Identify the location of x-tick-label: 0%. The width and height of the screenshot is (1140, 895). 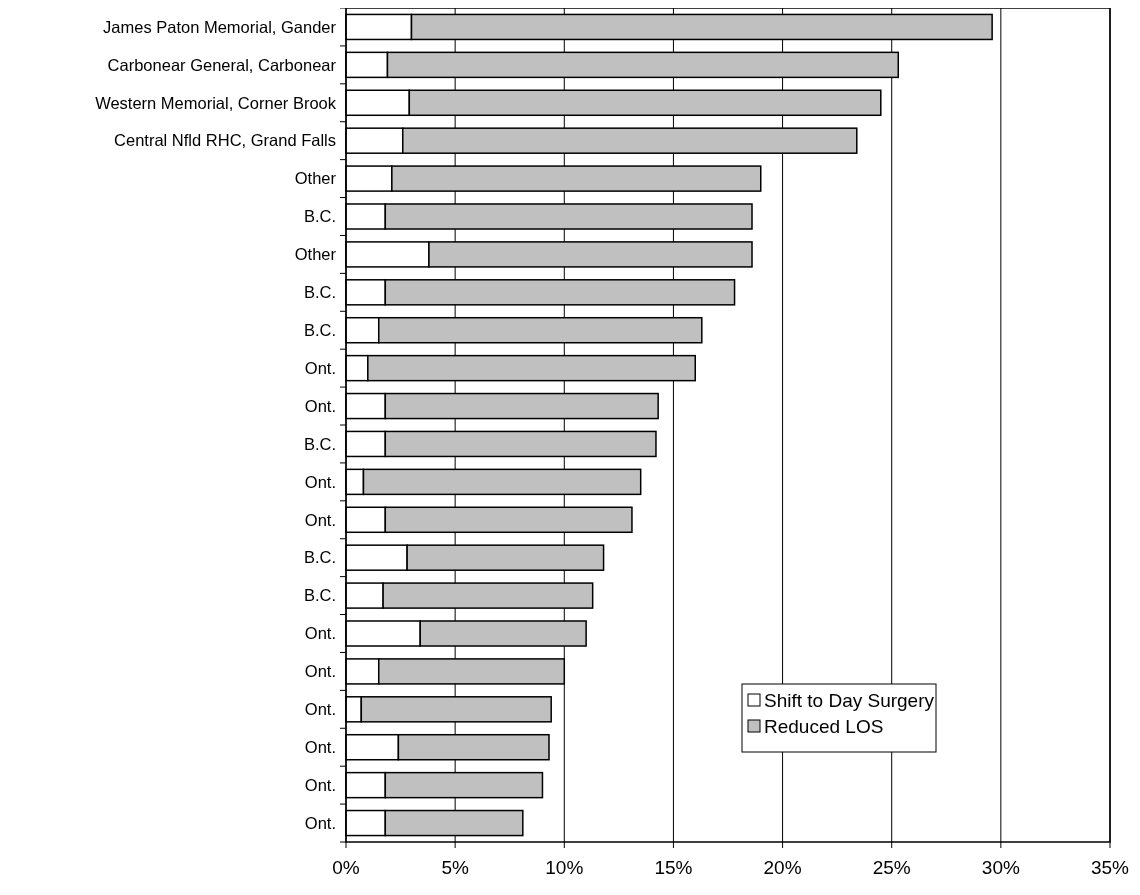
(346, 867).